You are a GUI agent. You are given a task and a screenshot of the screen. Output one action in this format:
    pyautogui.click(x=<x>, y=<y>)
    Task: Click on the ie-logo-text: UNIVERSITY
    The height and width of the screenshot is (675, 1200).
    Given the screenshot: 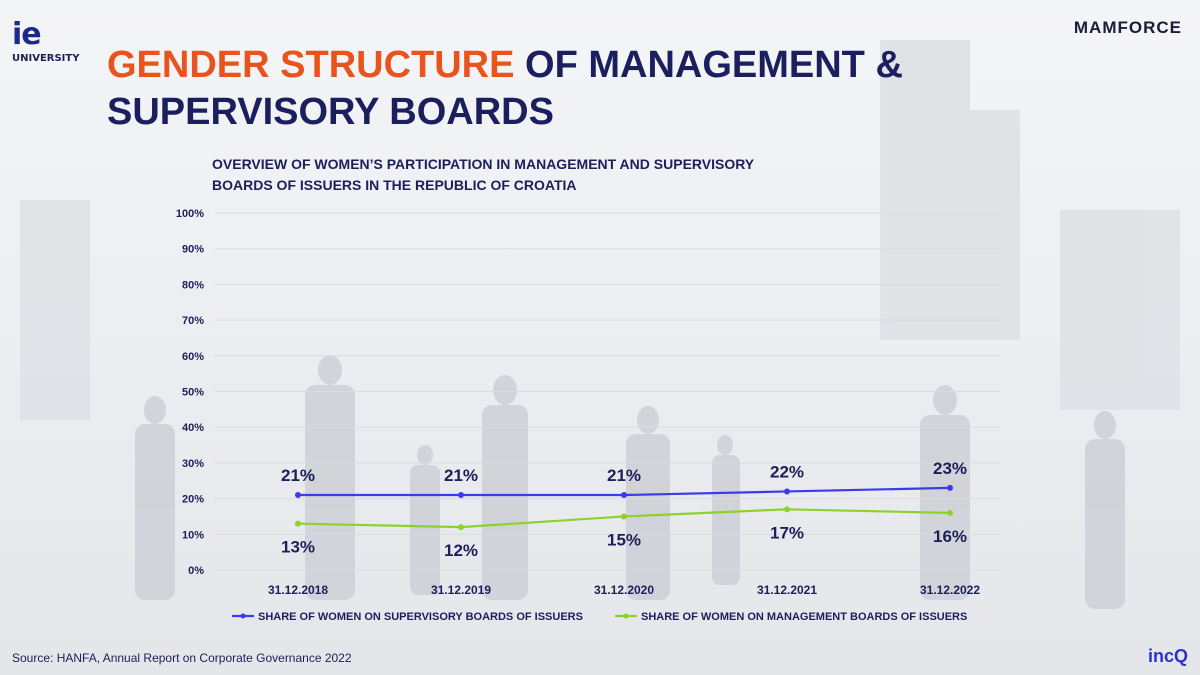 What is the action you would take?
    pyautogui.click(x=46, y=58)
    